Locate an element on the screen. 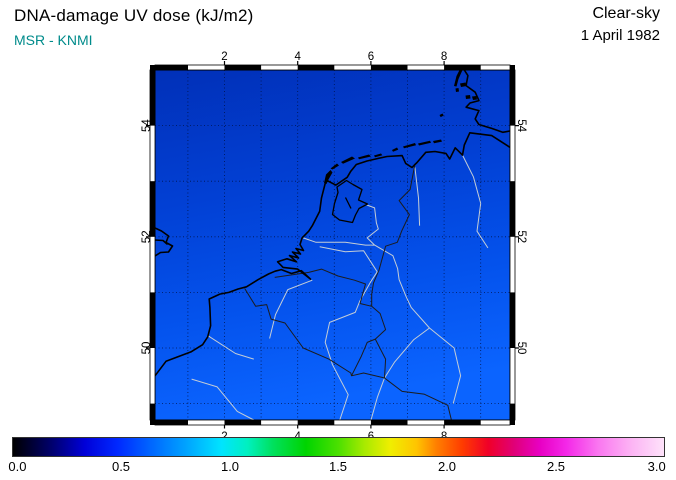  page-title: DNA-damage UV dose (kJ/m2) is located at coordinates (134, 15).